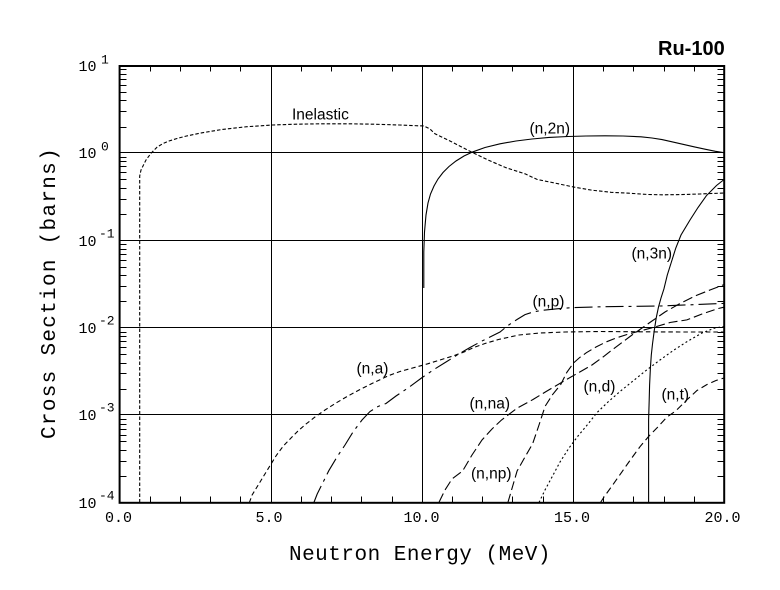 Image resolution: width=780 pixels, height=590 pixels. What do you see at coordinates (268, 518) in the screenshot?
I see `svg-text: 5.0` at bounding box center [268, 518].